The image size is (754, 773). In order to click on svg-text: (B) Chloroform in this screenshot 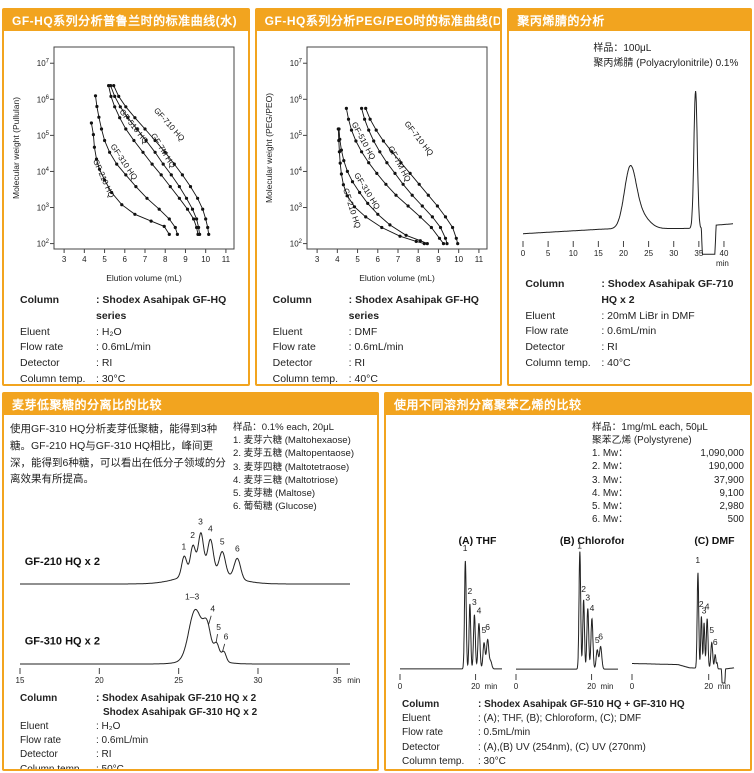, I will do `click(592, 541)`.